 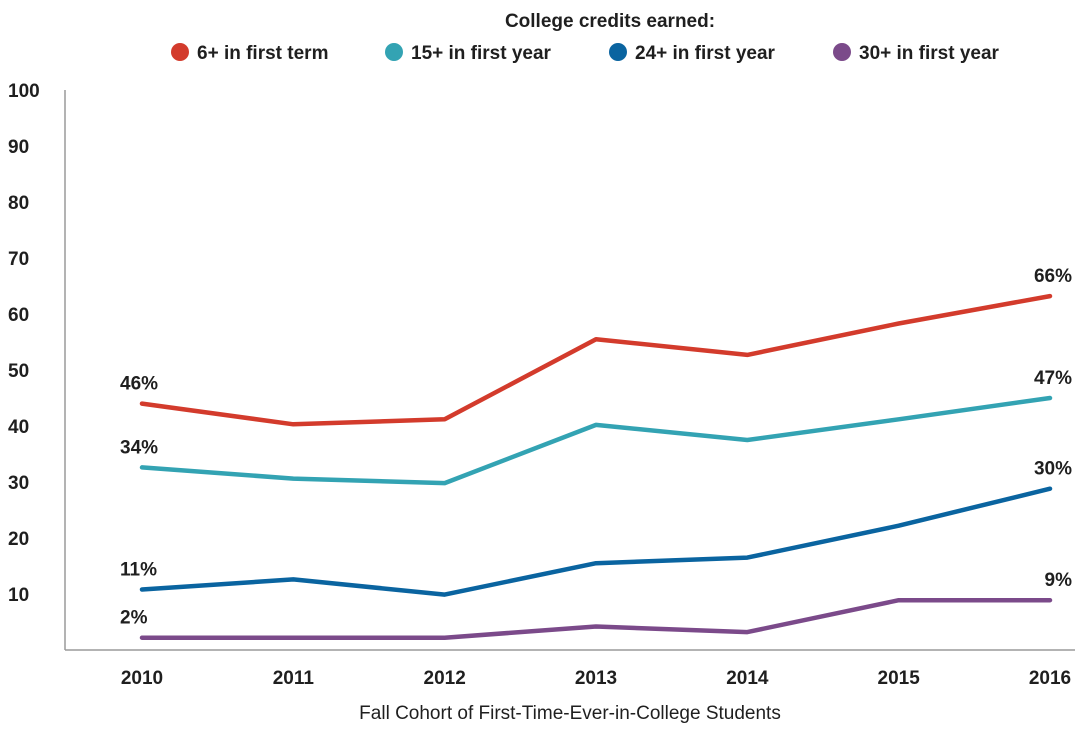 I want to click on legend-label-2: 15+ in first year, so click(x=481, y=53).